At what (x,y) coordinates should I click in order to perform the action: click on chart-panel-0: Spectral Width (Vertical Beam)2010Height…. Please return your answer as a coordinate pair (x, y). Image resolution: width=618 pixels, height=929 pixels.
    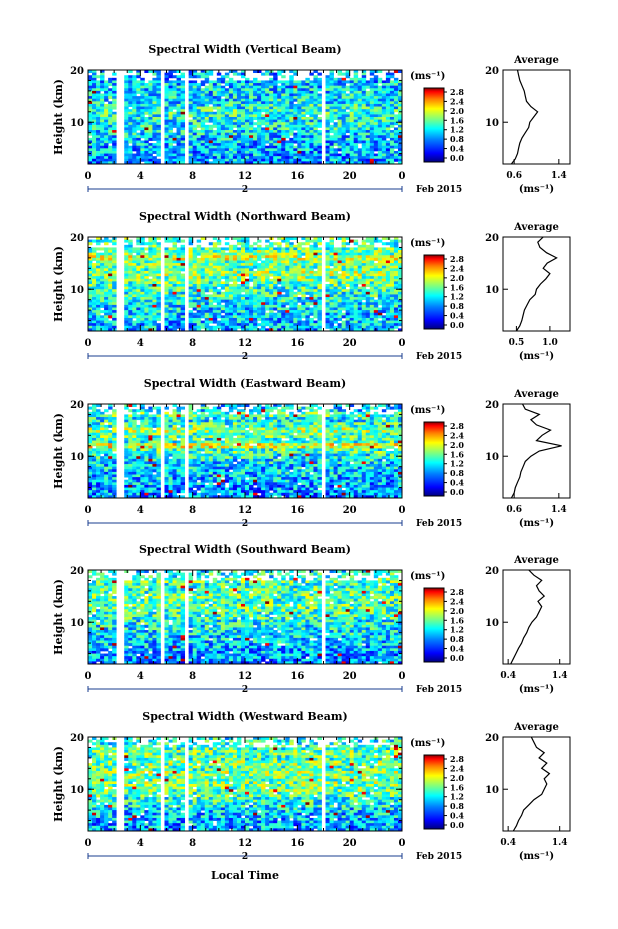
    Looking at the image, I should click on (311, 119).